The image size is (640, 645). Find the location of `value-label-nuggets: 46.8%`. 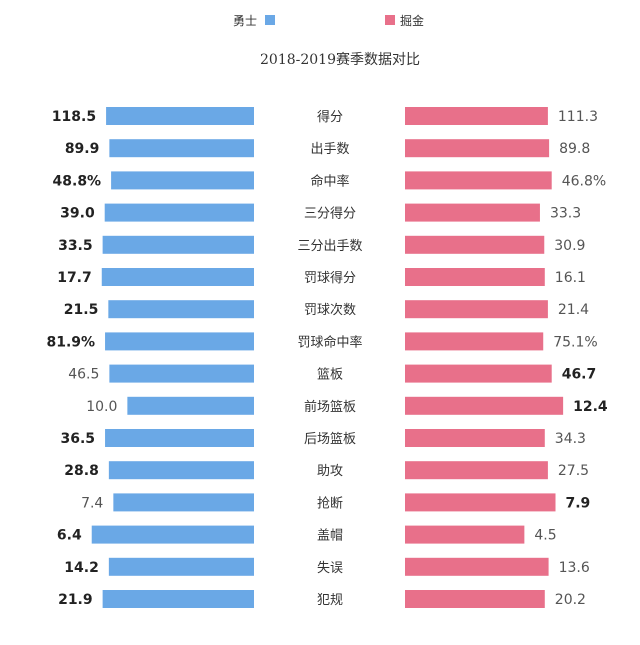

value-label-nuggets: 46.8% is located at coordinates (584, 181).